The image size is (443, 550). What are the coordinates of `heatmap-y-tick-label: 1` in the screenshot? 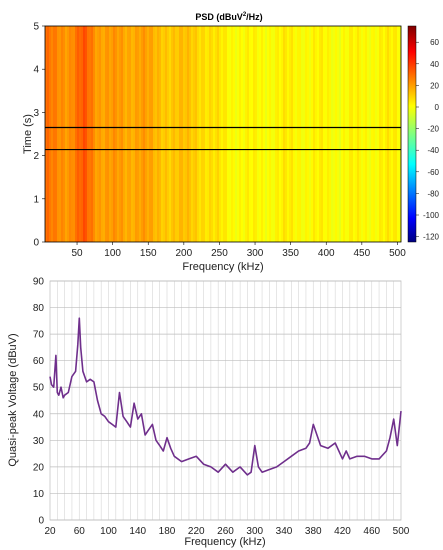 It's located at (36, 199).